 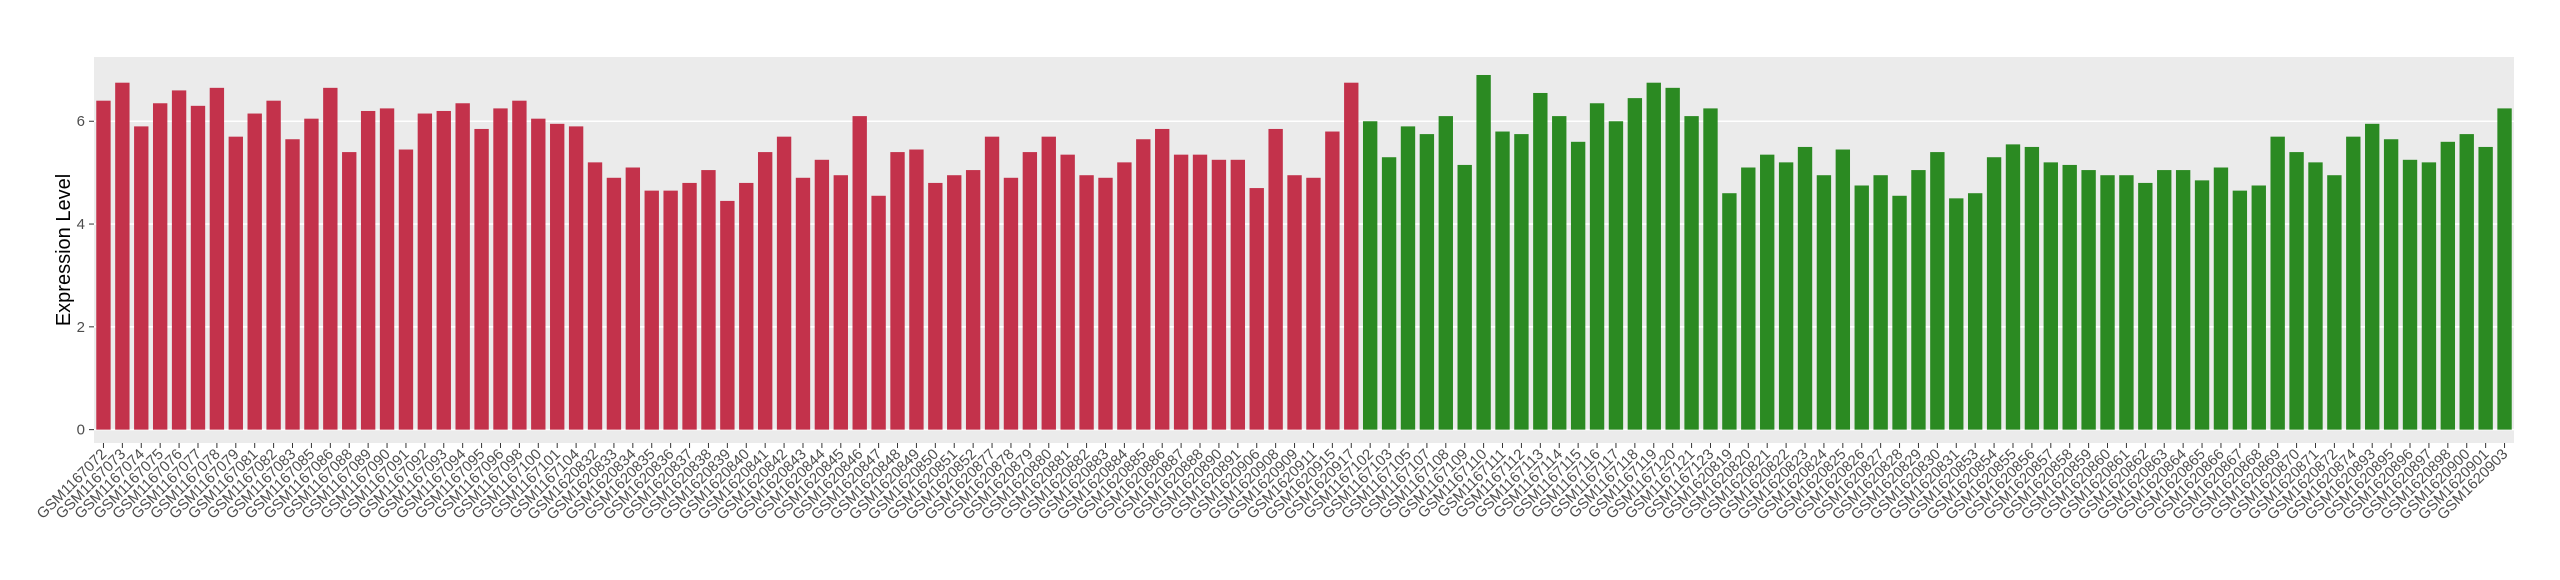 What do you see at coordinates (81, 121) in the screenshot?
I see `y-tick-label: 6` at bounding box center [81, 121].